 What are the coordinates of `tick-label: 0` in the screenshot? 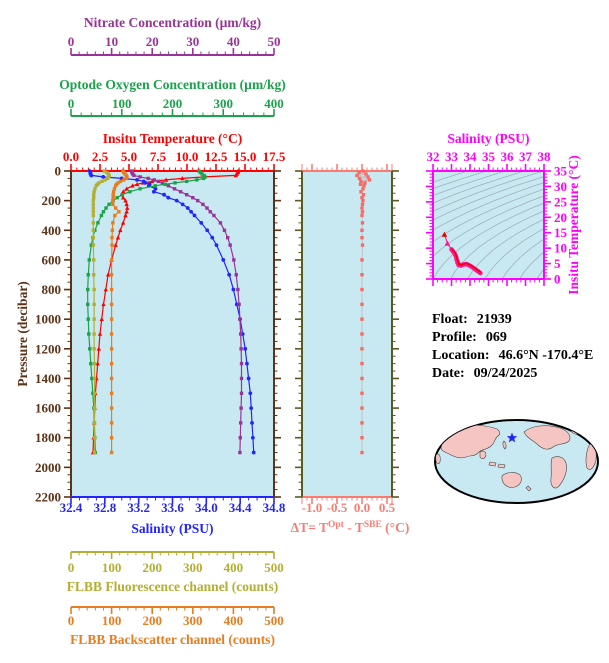 It's located at (58, 171).